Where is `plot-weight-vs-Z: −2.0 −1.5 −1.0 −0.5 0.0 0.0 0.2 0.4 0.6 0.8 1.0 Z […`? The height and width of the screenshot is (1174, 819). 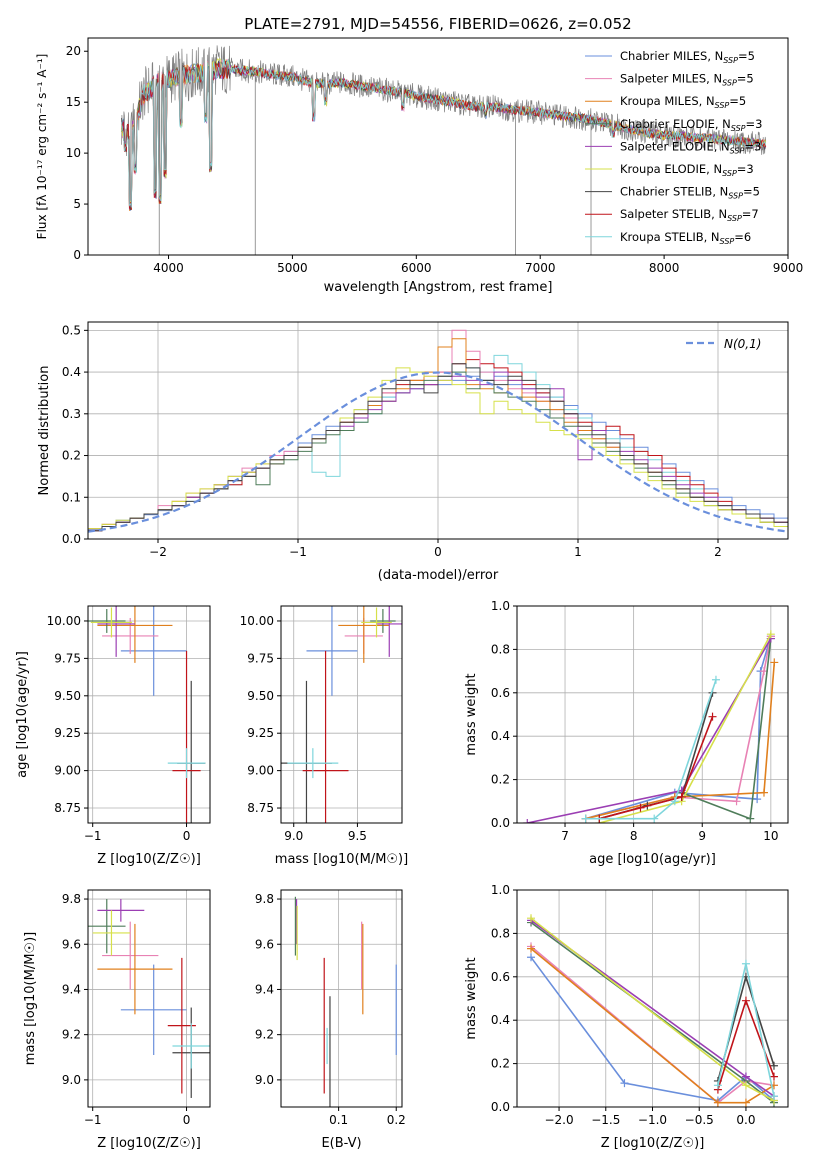 plot-weight-vs-Z: −2.0 −1.5 −1.0 −0.5 0.0 0.0 0.2 0.4 0.6 0.8 1.0 Z [… is located at coordinates (626, 1017).